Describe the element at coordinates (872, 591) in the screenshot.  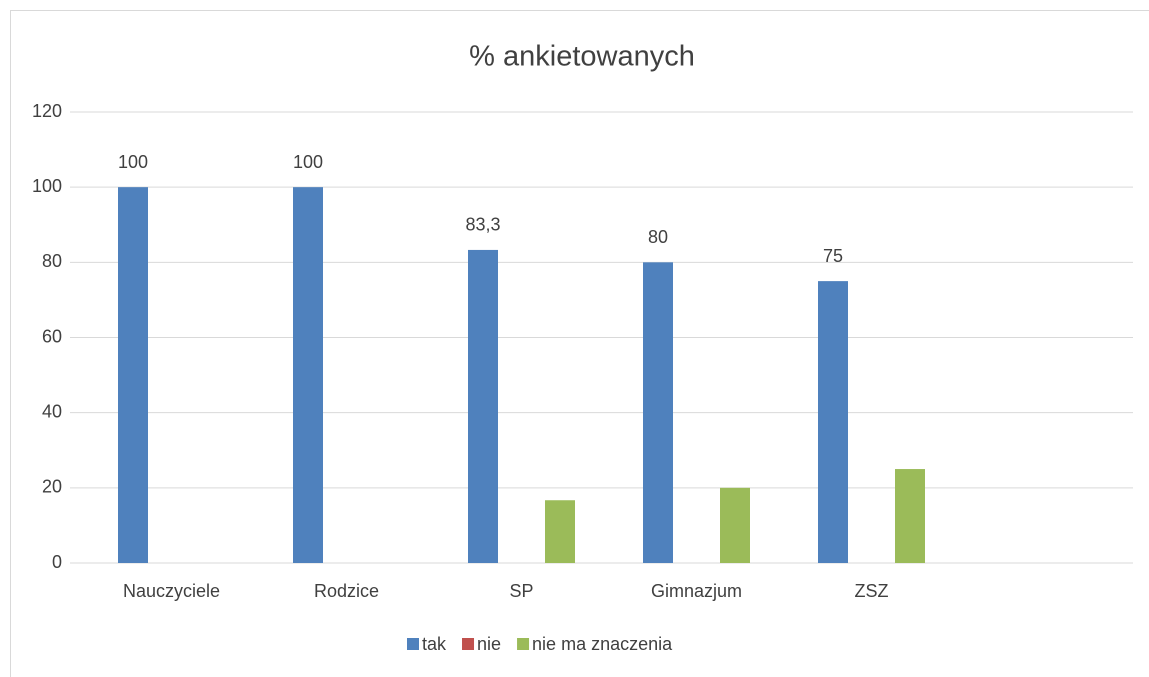
I see `x-tick-label: ZSZ` at that location.